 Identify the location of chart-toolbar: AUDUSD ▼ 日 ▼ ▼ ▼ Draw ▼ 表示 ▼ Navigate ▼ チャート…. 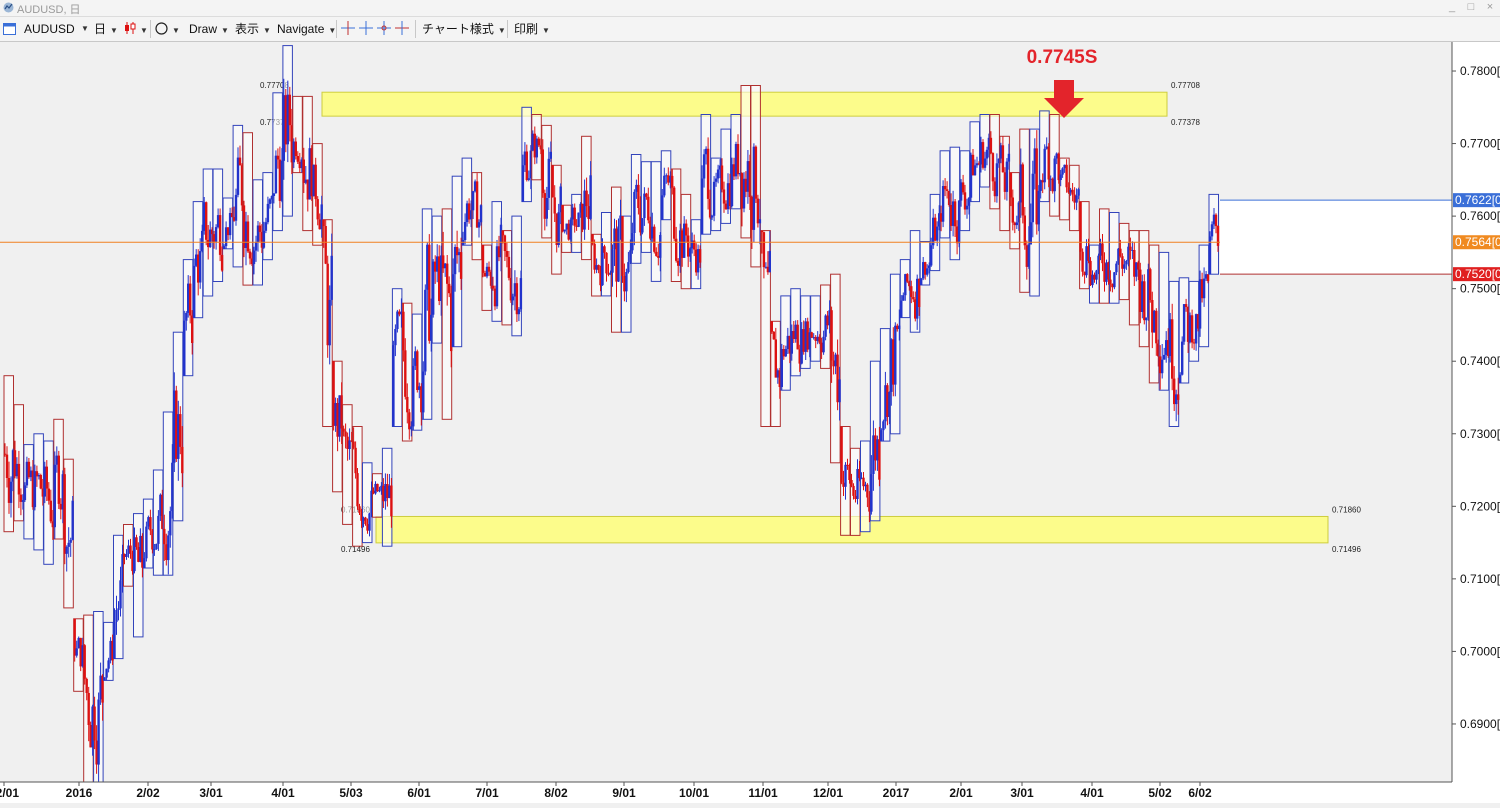
(750, 29).